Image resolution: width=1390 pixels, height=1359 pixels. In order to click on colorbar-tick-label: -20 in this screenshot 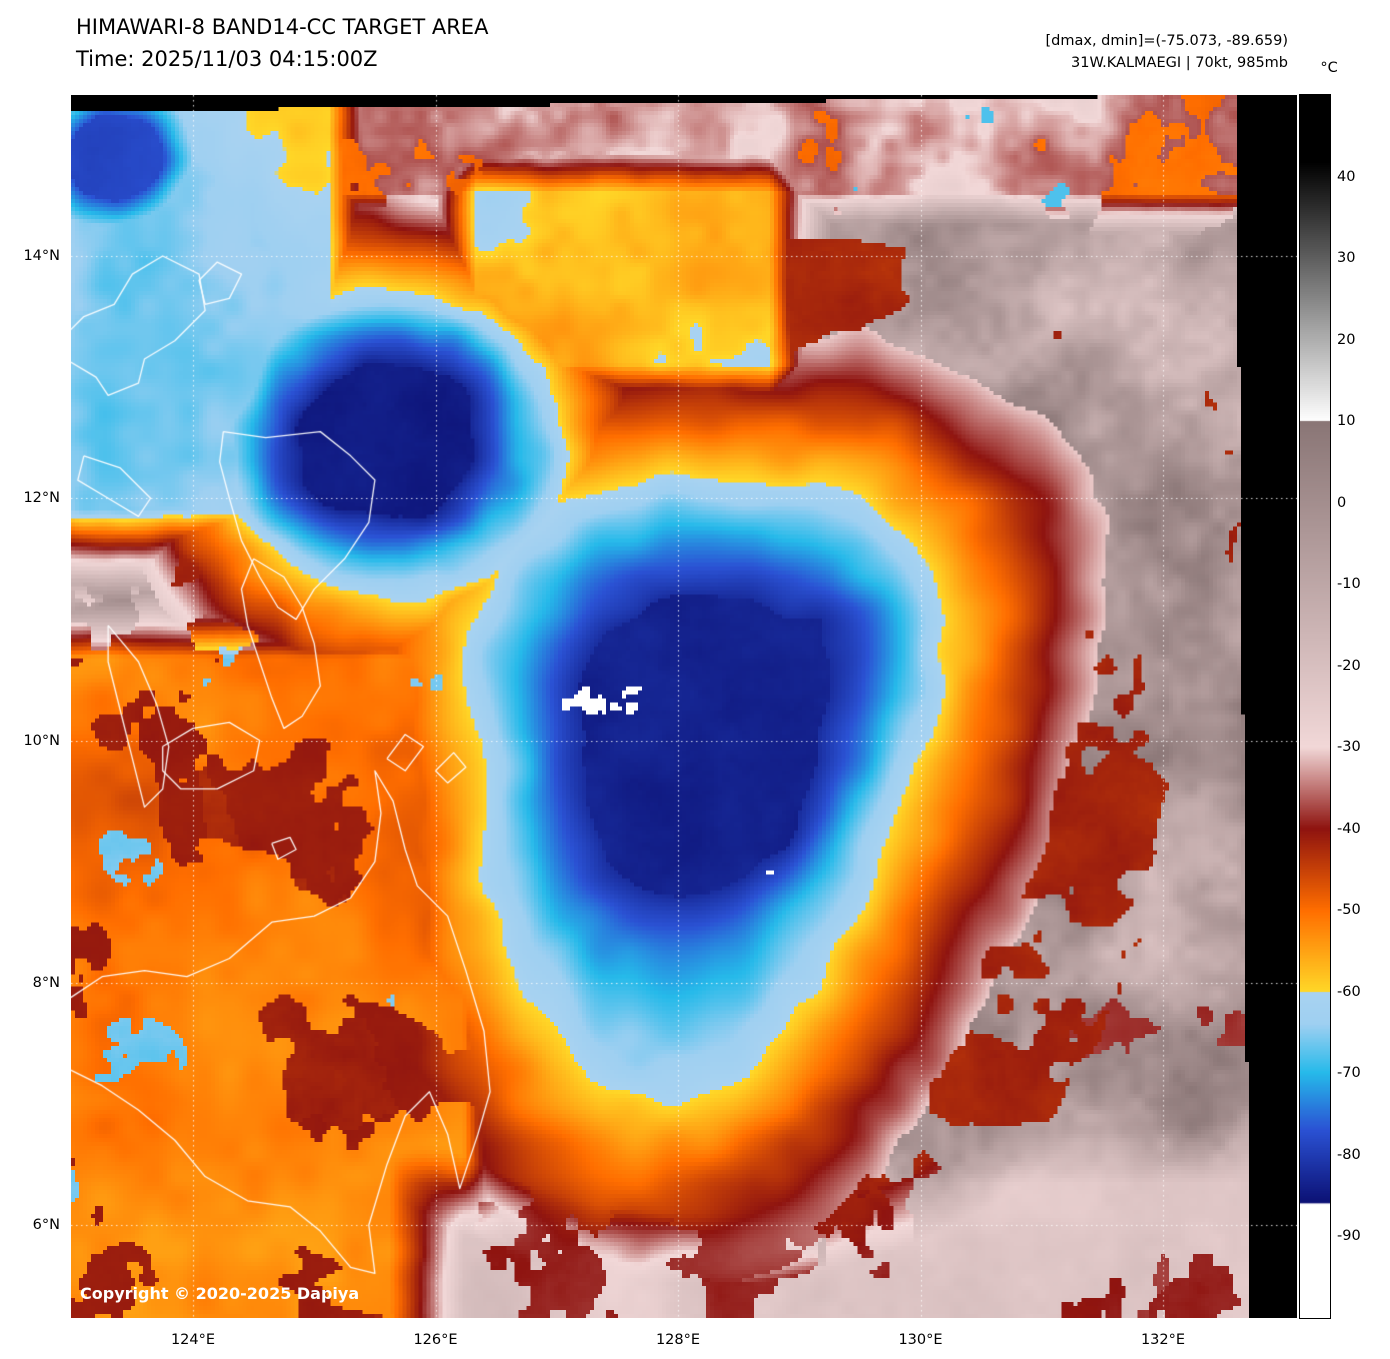, I will do `click(1349, 665)`.